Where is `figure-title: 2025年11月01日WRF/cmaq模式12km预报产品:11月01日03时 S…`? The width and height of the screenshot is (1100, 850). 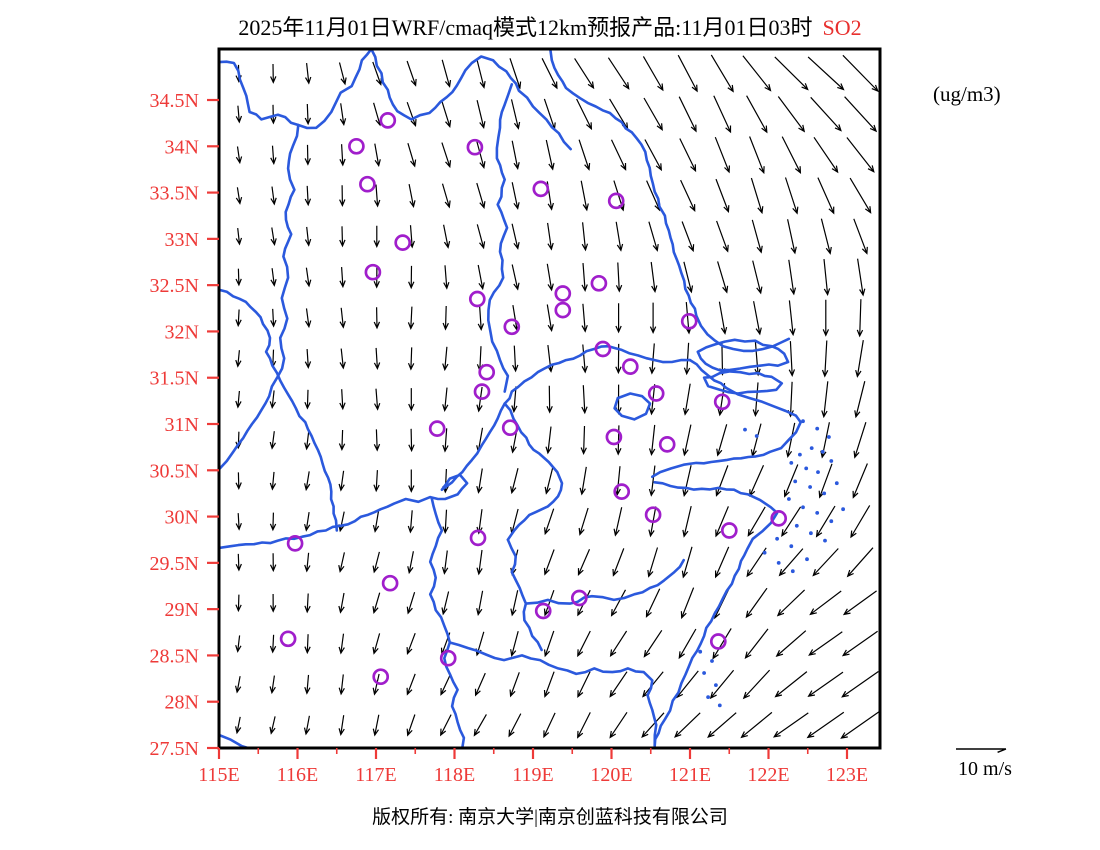 figure-title: 2025年11月01日WRF/cmaq模式12km预报产品:11月01日03时 S… is located at coordinates (550, 26).